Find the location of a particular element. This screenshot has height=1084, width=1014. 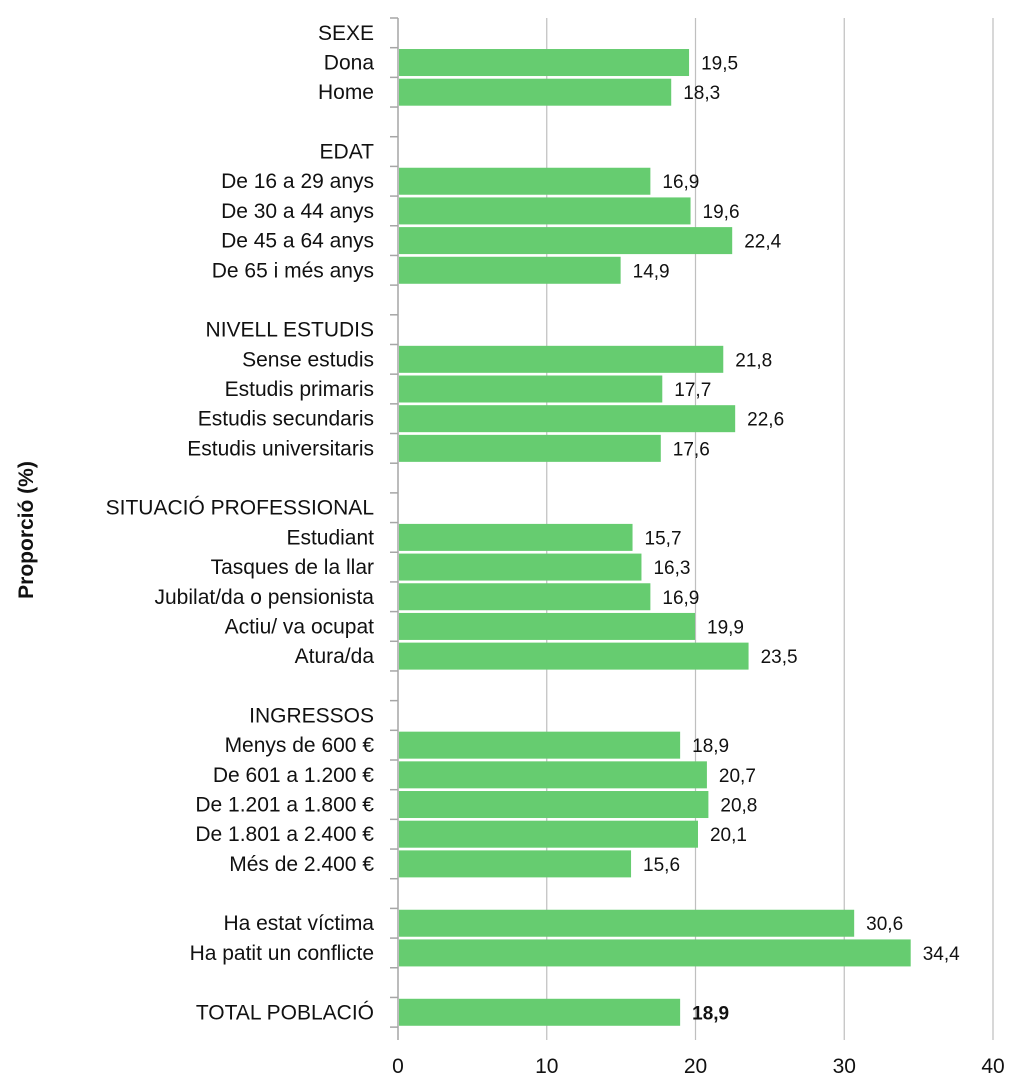

data-value-label: 16,3 is located at coordinates (671, 568).